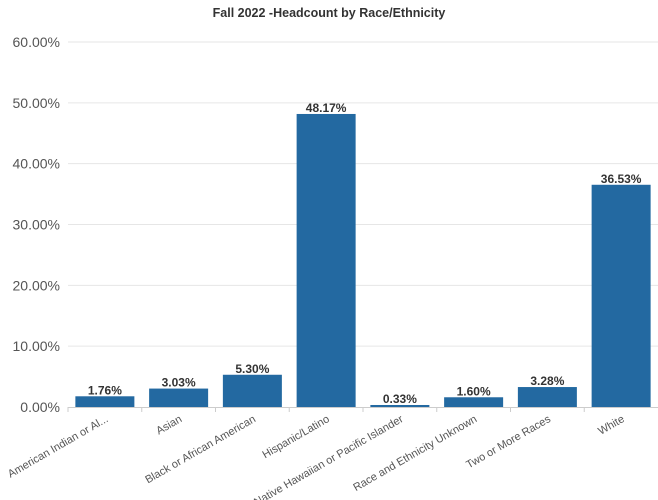  What do you see at coordinates (326, 108) in the screenshot?
I see `bar-value-label: 48.17%` at bounding box center [326, 108].